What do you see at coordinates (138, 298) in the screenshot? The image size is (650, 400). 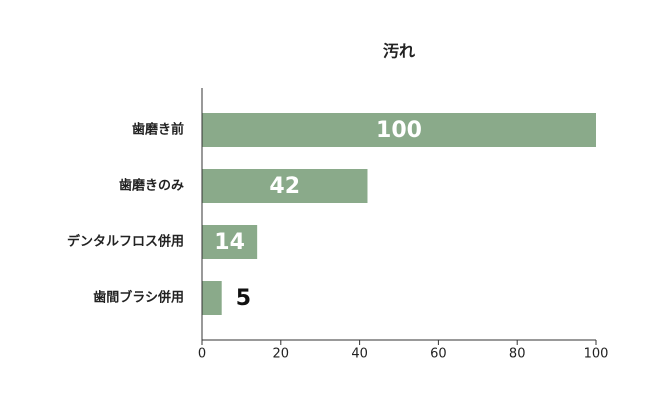 I see `y-tick-label: 歯間ブラシ併用` at bounding box center [138, 298].